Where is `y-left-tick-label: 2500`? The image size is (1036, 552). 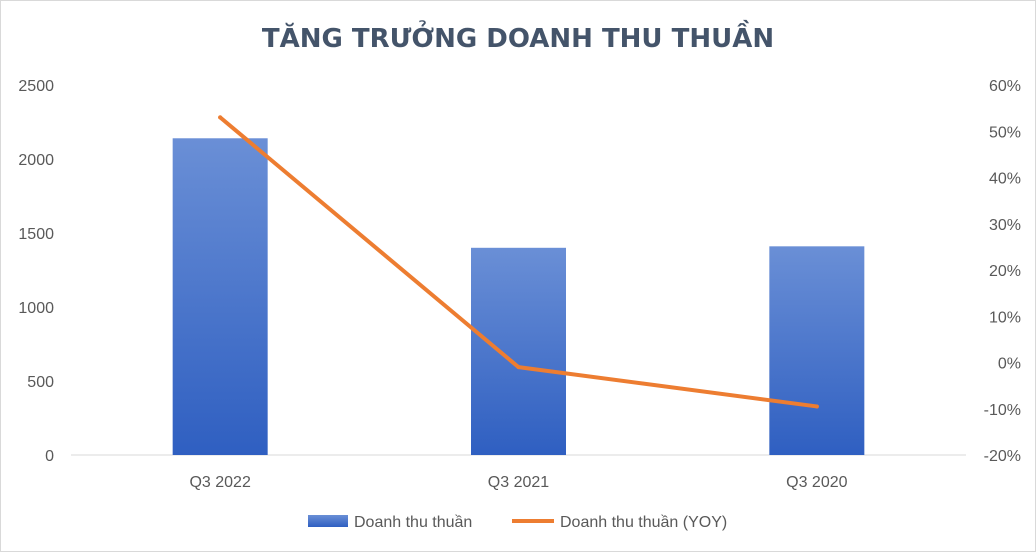 y-left-tick-label: 2500 is located at coordinates (36, 86).